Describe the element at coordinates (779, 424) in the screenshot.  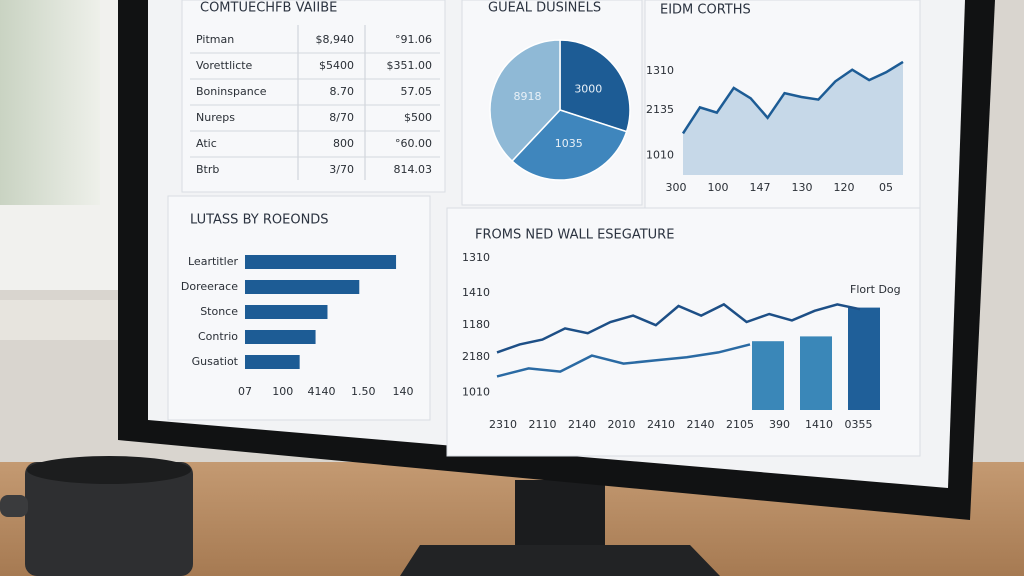
I see `x-tick-label: 390` at that location.